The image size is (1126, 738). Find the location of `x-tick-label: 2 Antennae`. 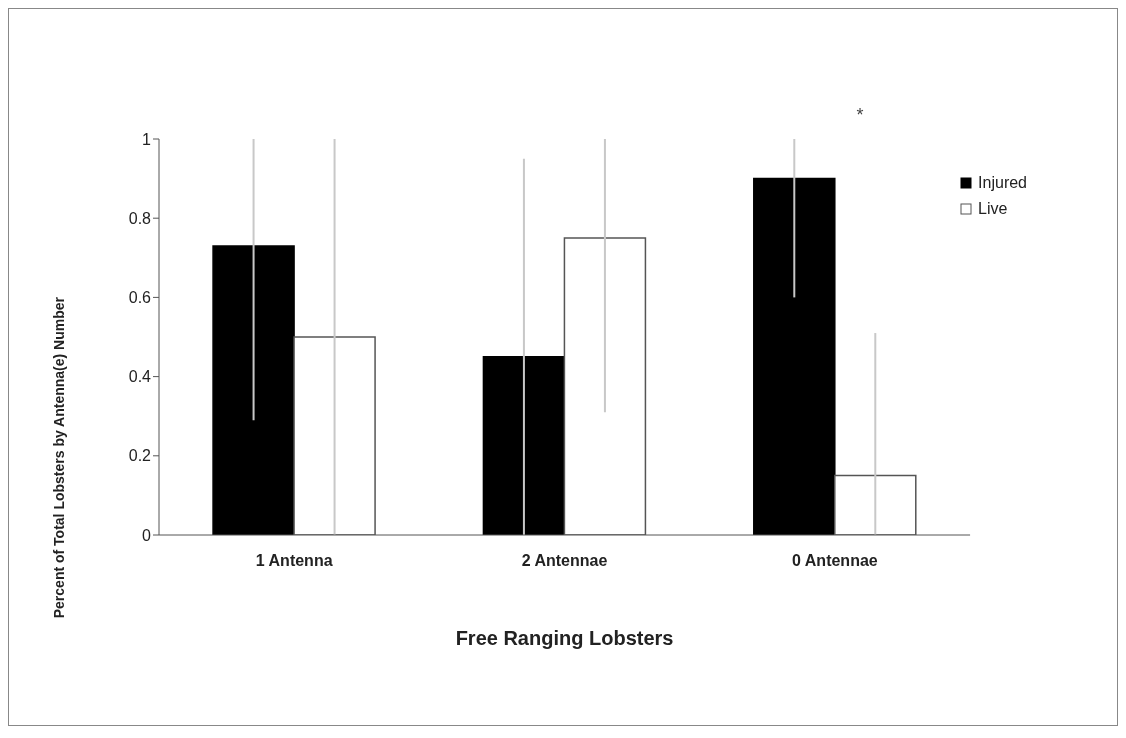

x-tick-label: 2 Antennae is located at coordinates (564, 561).